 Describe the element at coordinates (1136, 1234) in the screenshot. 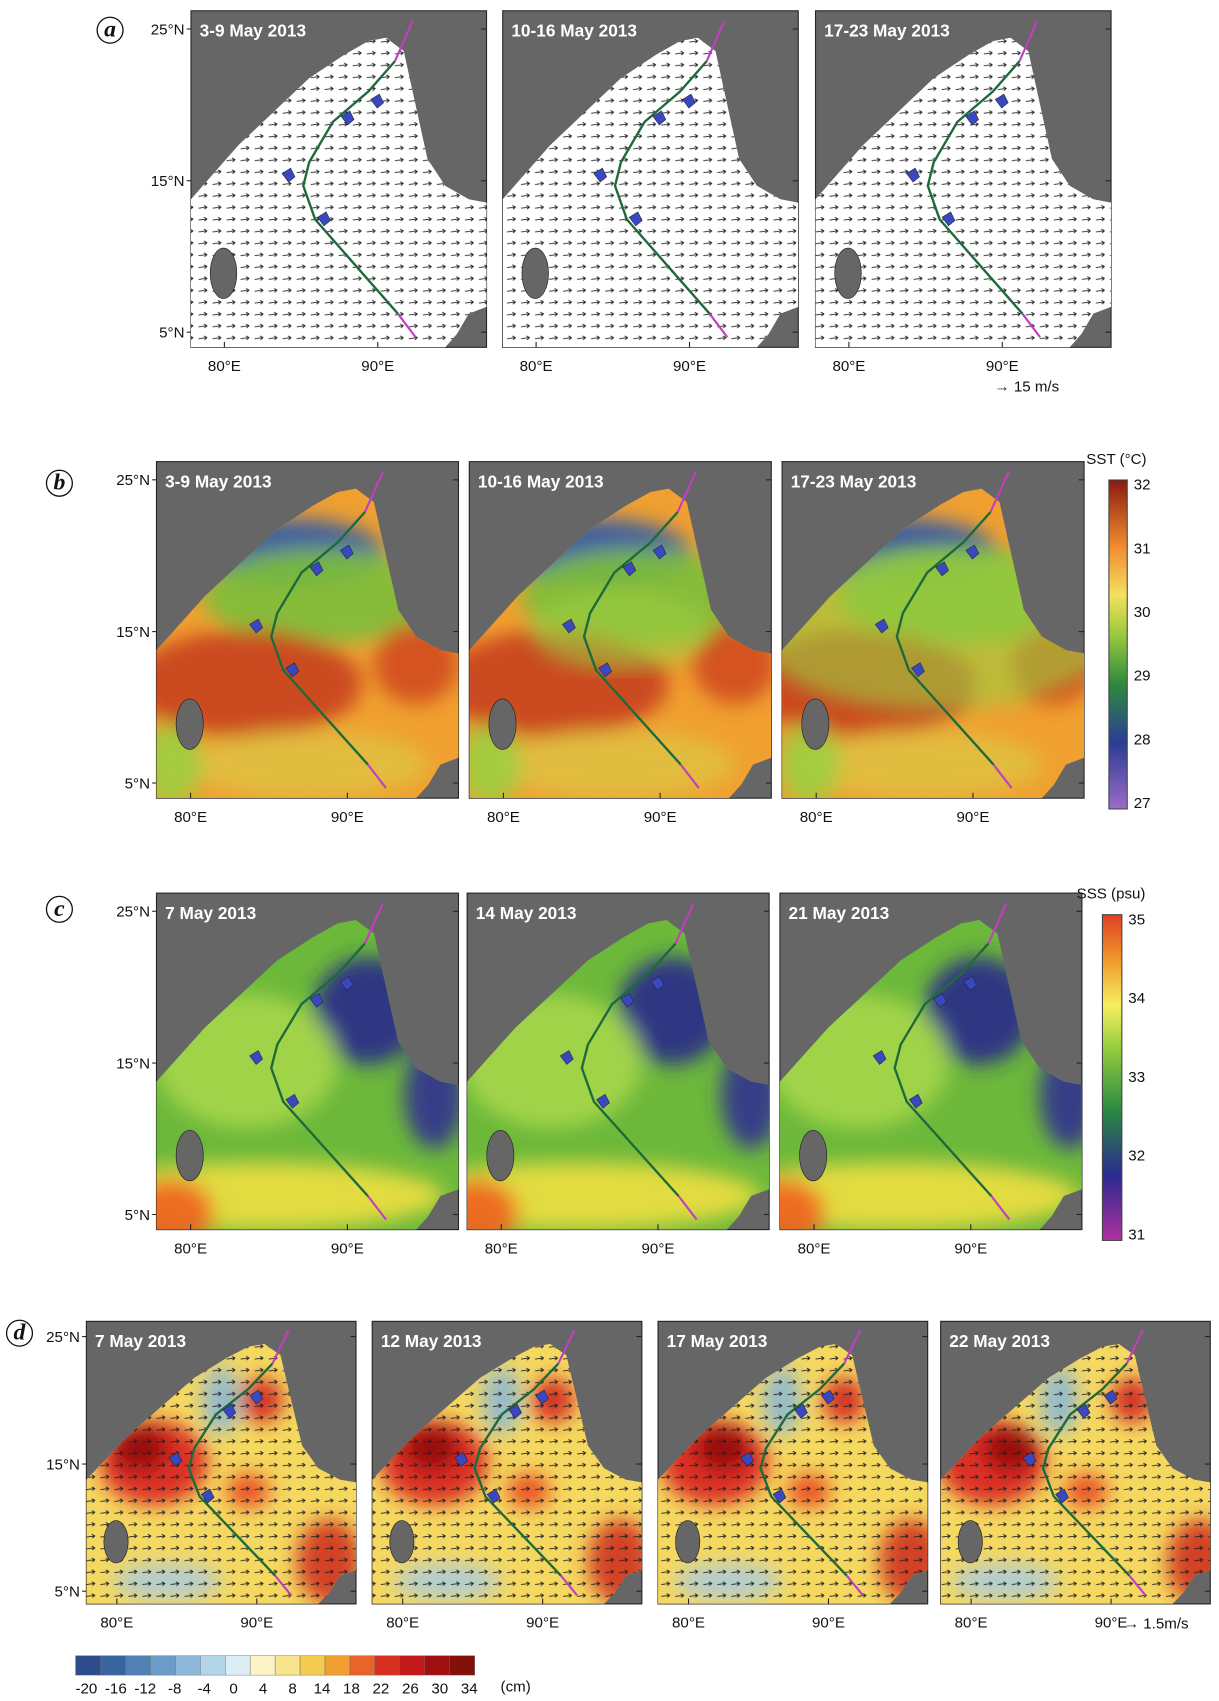

I see `colorbar-tick-label: 31` at that location.